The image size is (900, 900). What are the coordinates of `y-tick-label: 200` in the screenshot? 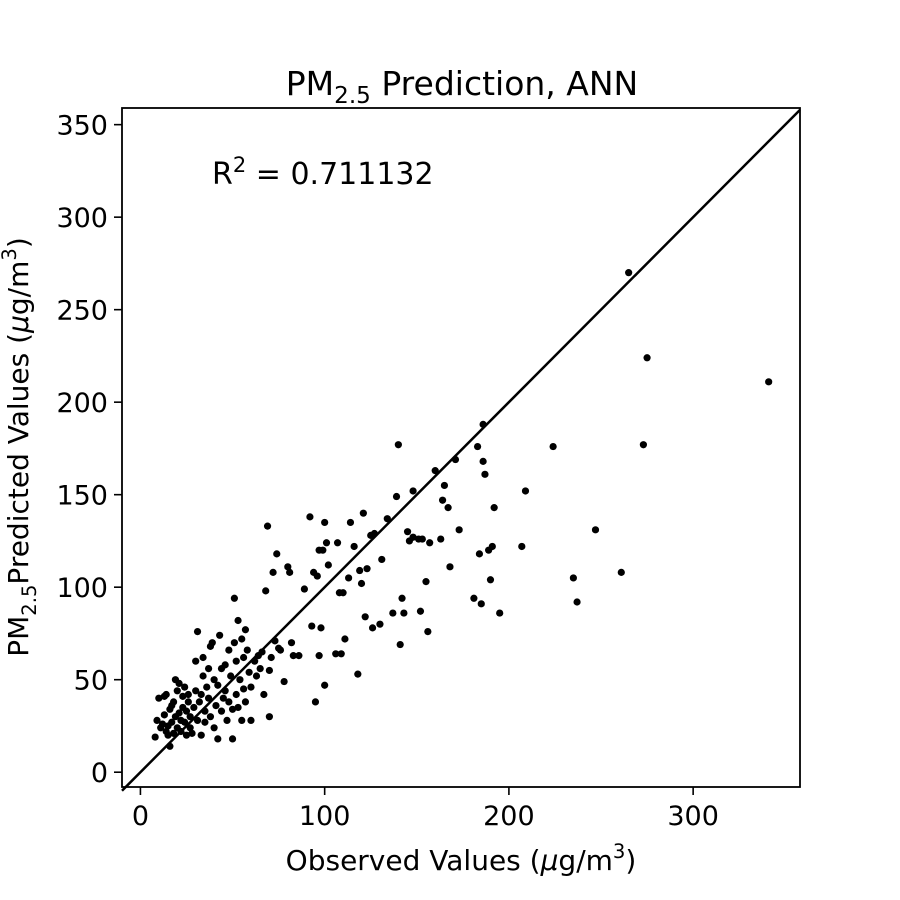 It's located at (82, 403).